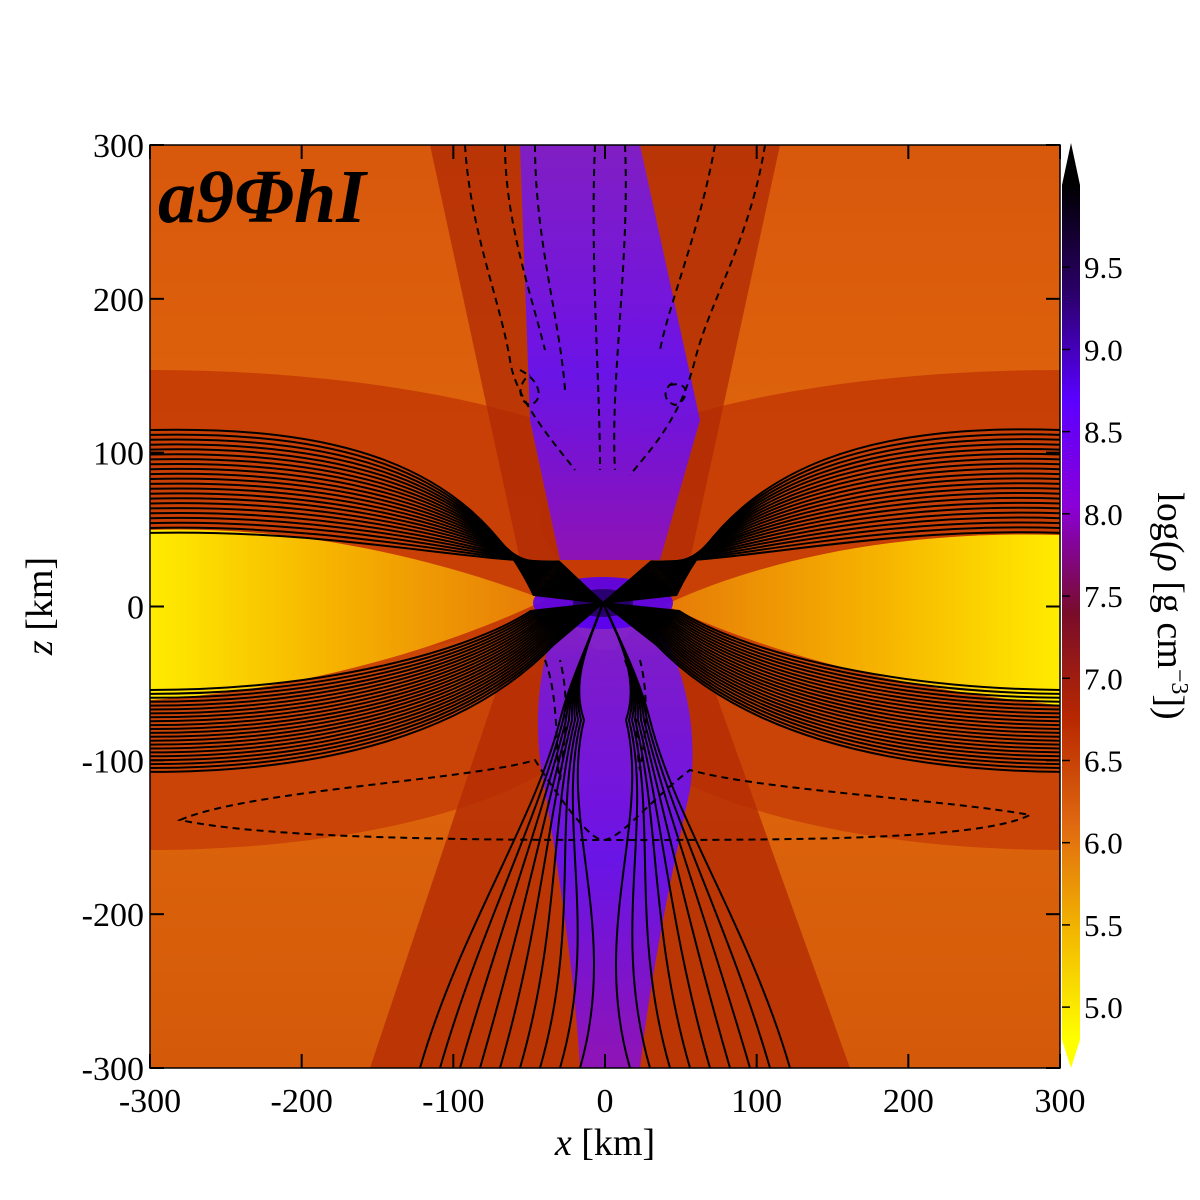 The image size is (1200, 1200). I want to click on y-tick-label: -200, so click(113, 915).